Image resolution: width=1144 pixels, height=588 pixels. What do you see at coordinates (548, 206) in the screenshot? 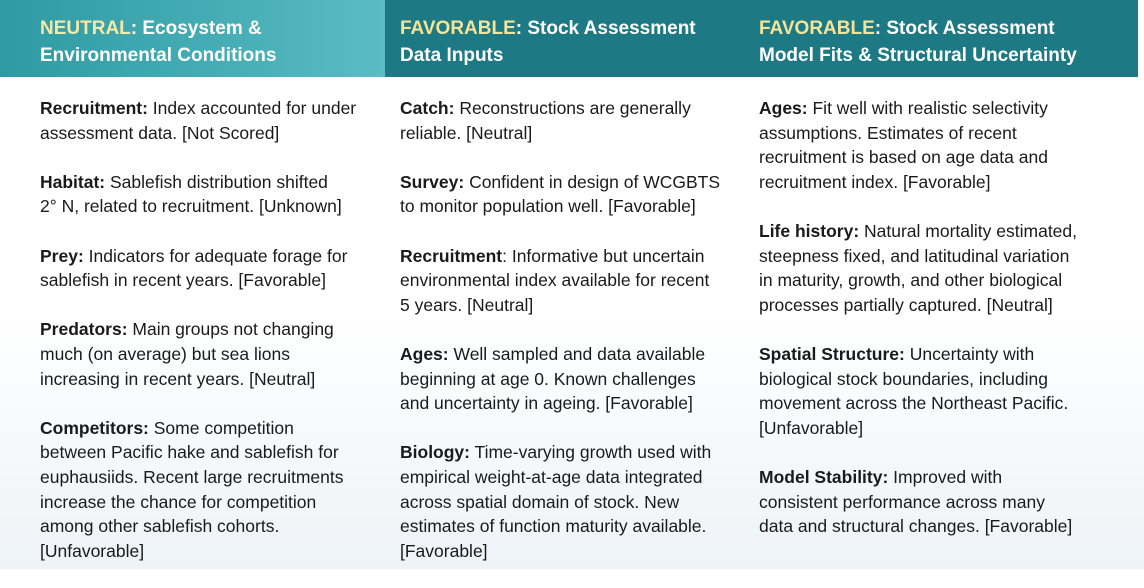
I see `criterion-text: to monitor population well. [Favorable]` at bounding box center [548, 206].